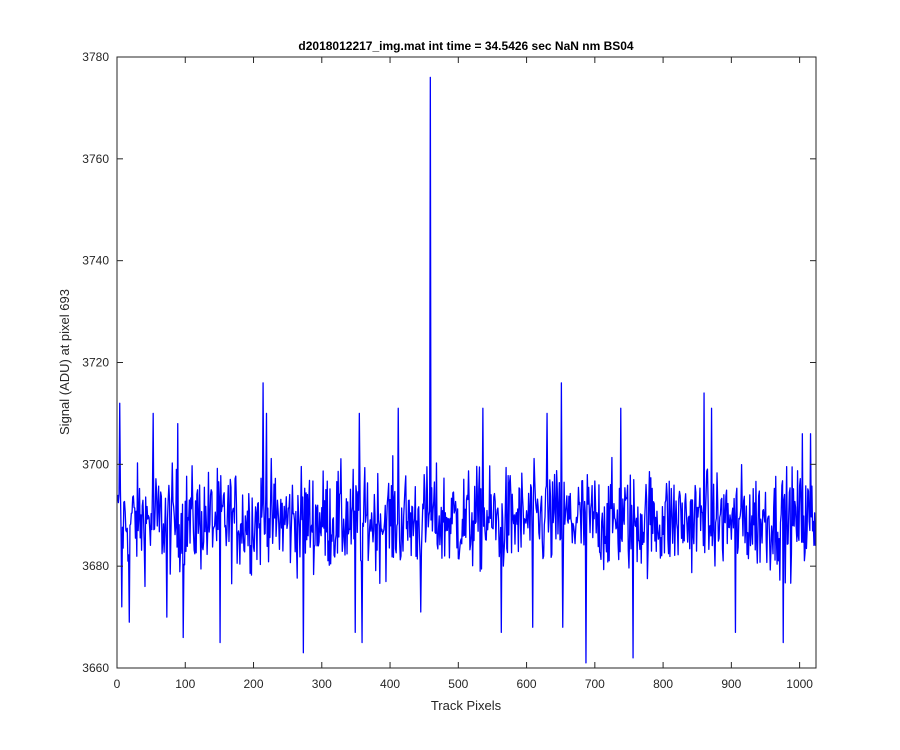 The image size is (900, 750). Describe the element at coordinates (95, 464) in the screenshot. I see `y-tick-label: 3700` at that location.